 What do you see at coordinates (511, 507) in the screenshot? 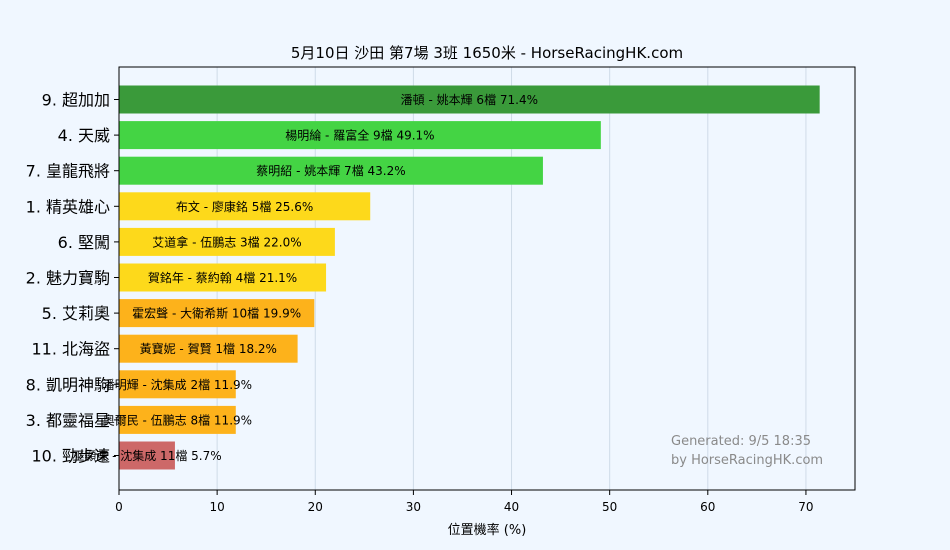
I see `x-tick-label-40: 40` at bounding box center [511, 507].